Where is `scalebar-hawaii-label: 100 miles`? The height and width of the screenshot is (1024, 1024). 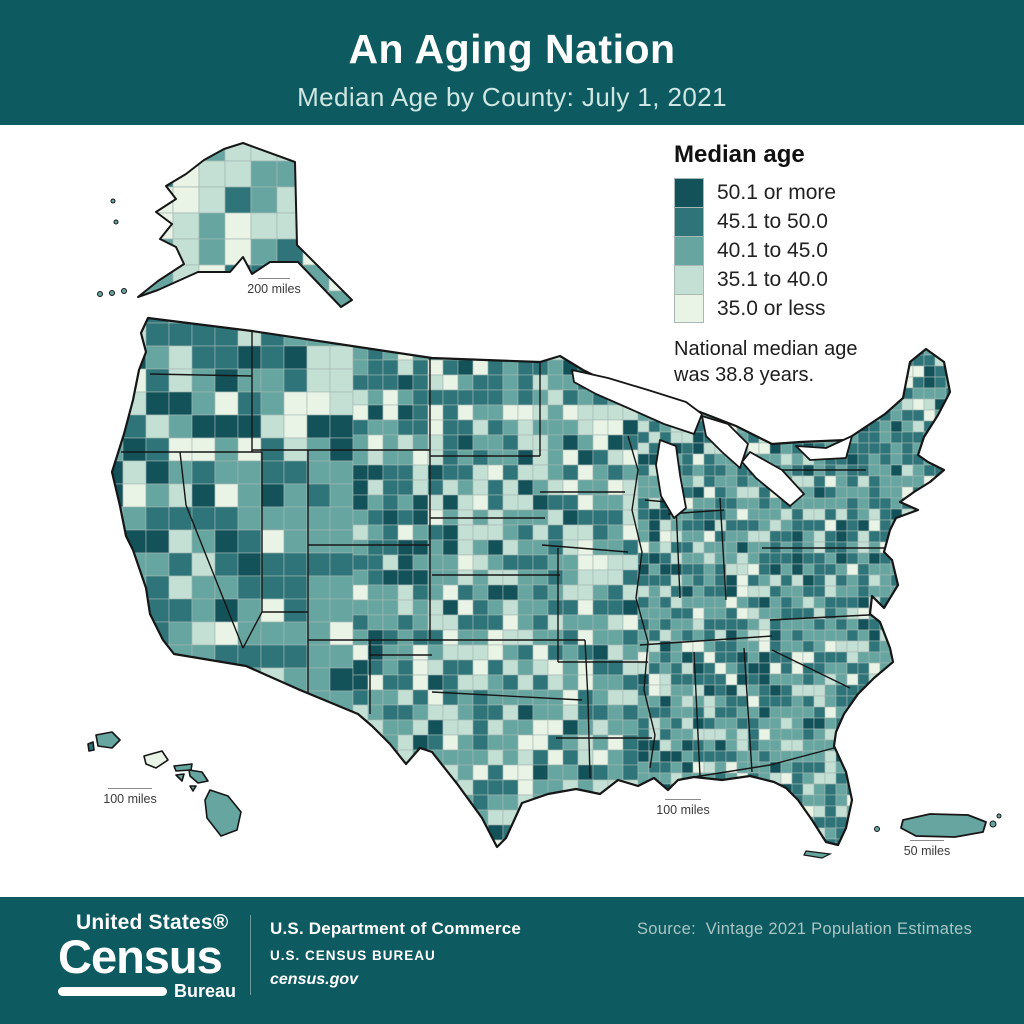 scalebar-hawaii-label: 100 miles is located at coordinates (130, 799).